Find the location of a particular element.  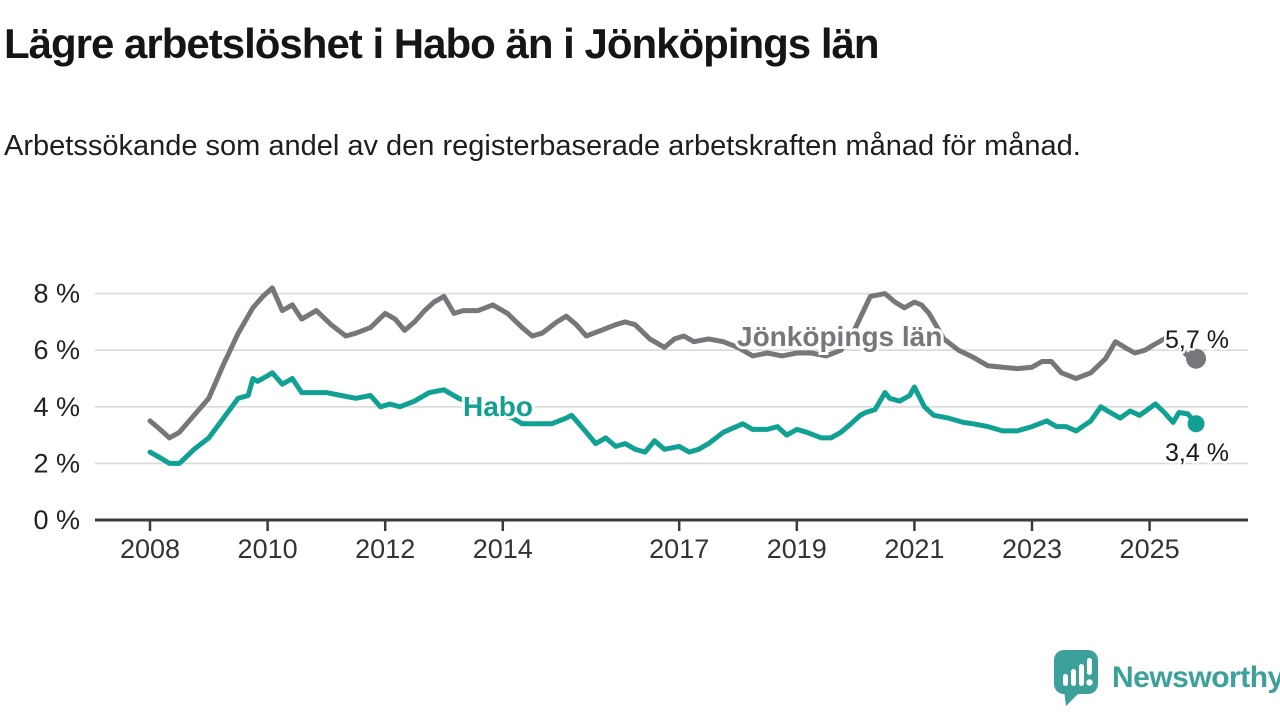

series-label-jonkopings-lan: Jönköpings län is located at coordinates (839, 336).